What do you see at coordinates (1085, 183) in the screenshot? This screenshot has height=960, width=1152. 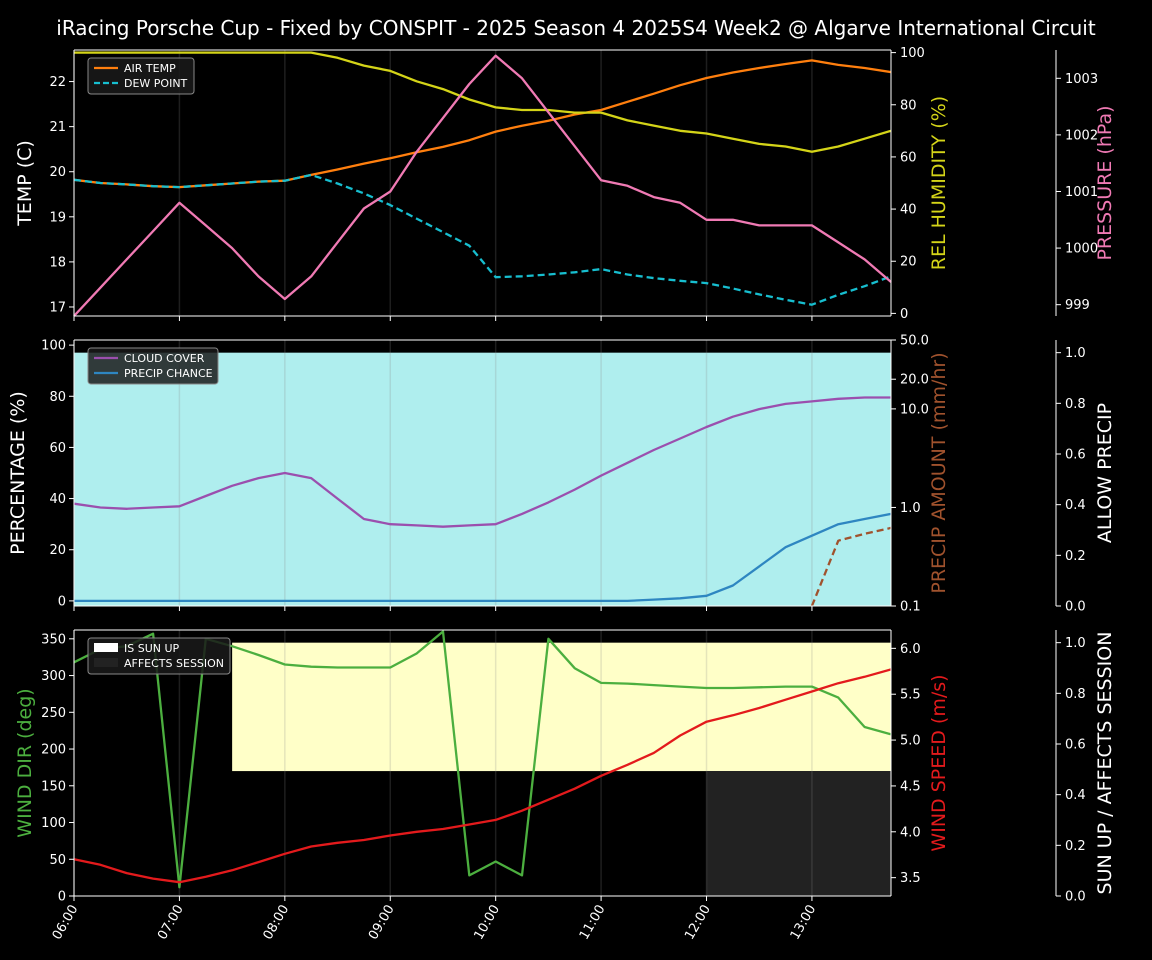 I see `temperature-right2-axis: 999 1000 1001 1002 1003 PRESSURE (hPa)` at bounding box center [1085, 183].